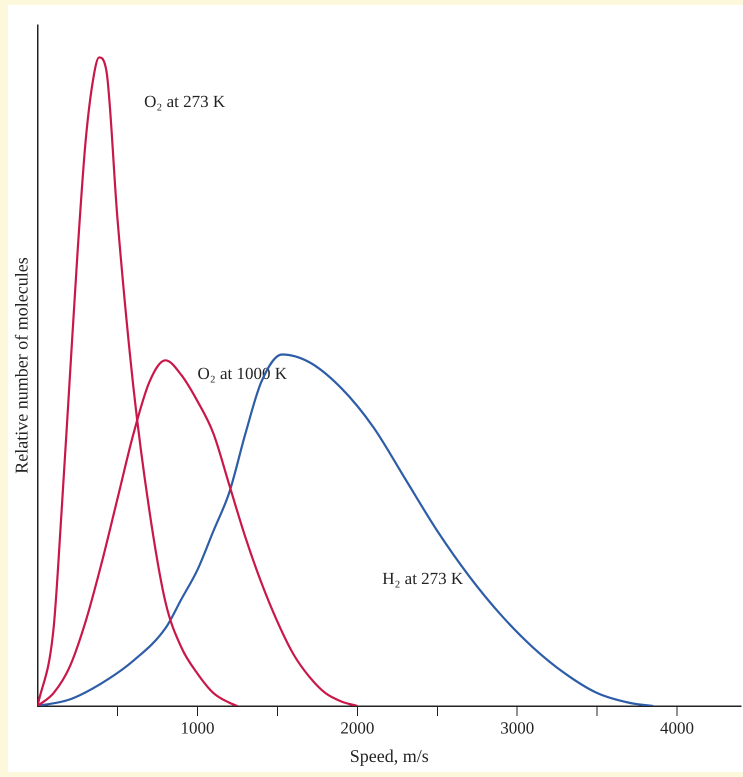  I want to click on series-label: O₂ at 273 K, so click(185, 101).